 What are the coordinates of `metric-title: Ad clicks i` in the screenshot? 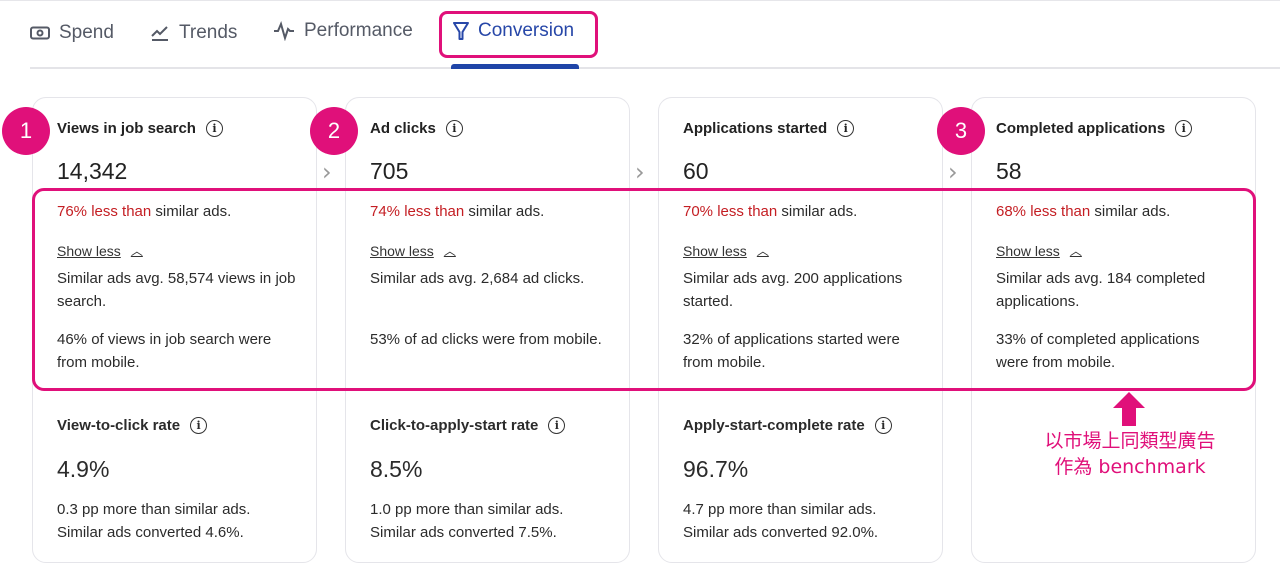 It's located at (416, 128).